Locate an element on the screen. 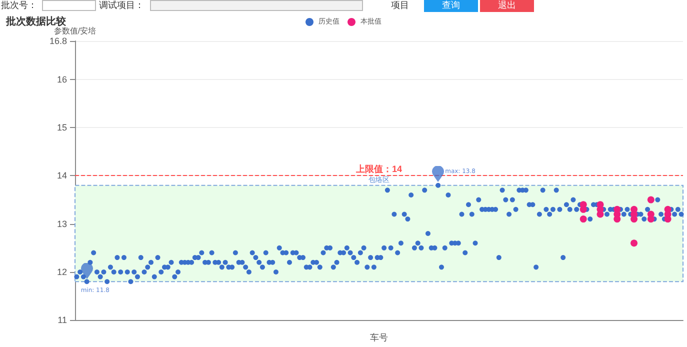 This screenshot has height=347, width=687. y-axis-title: 参数值/安培 is located at coordinates (75, 31).